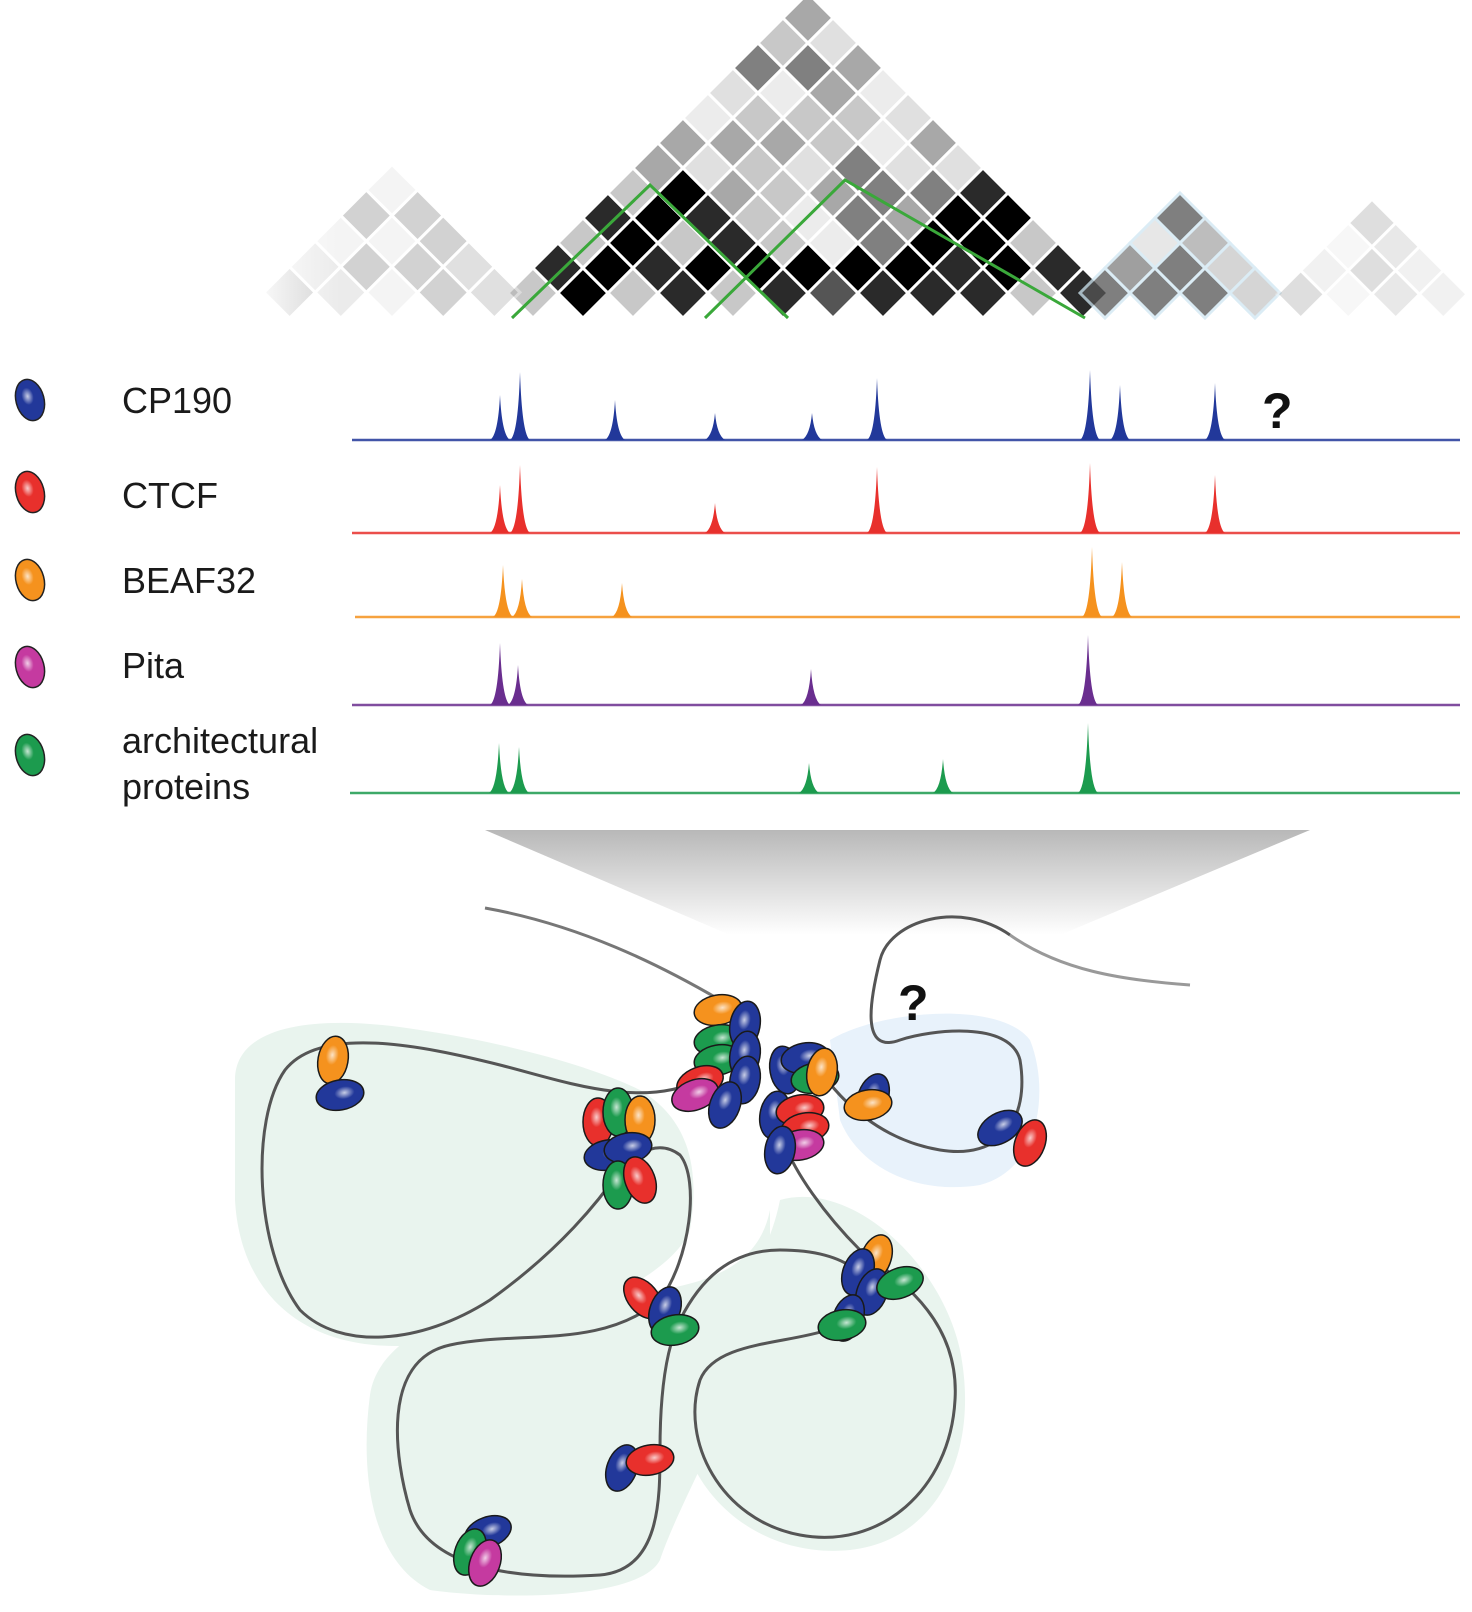 Image resolution: width=1472 pixels, height=1612 pixels. I want to click on hic-subtad-outline, so click(798, 249).